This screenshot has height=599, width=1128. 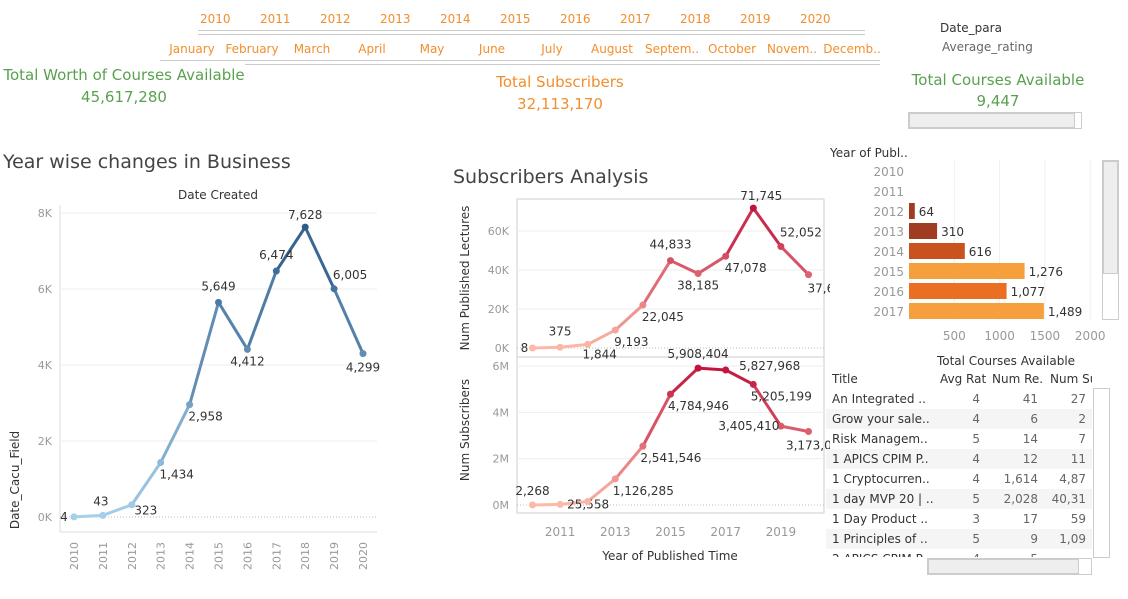 What do you see at coordinates (880, 379) in the screenshot?
I see `column-header: Title` at bounding box center [880, 379].